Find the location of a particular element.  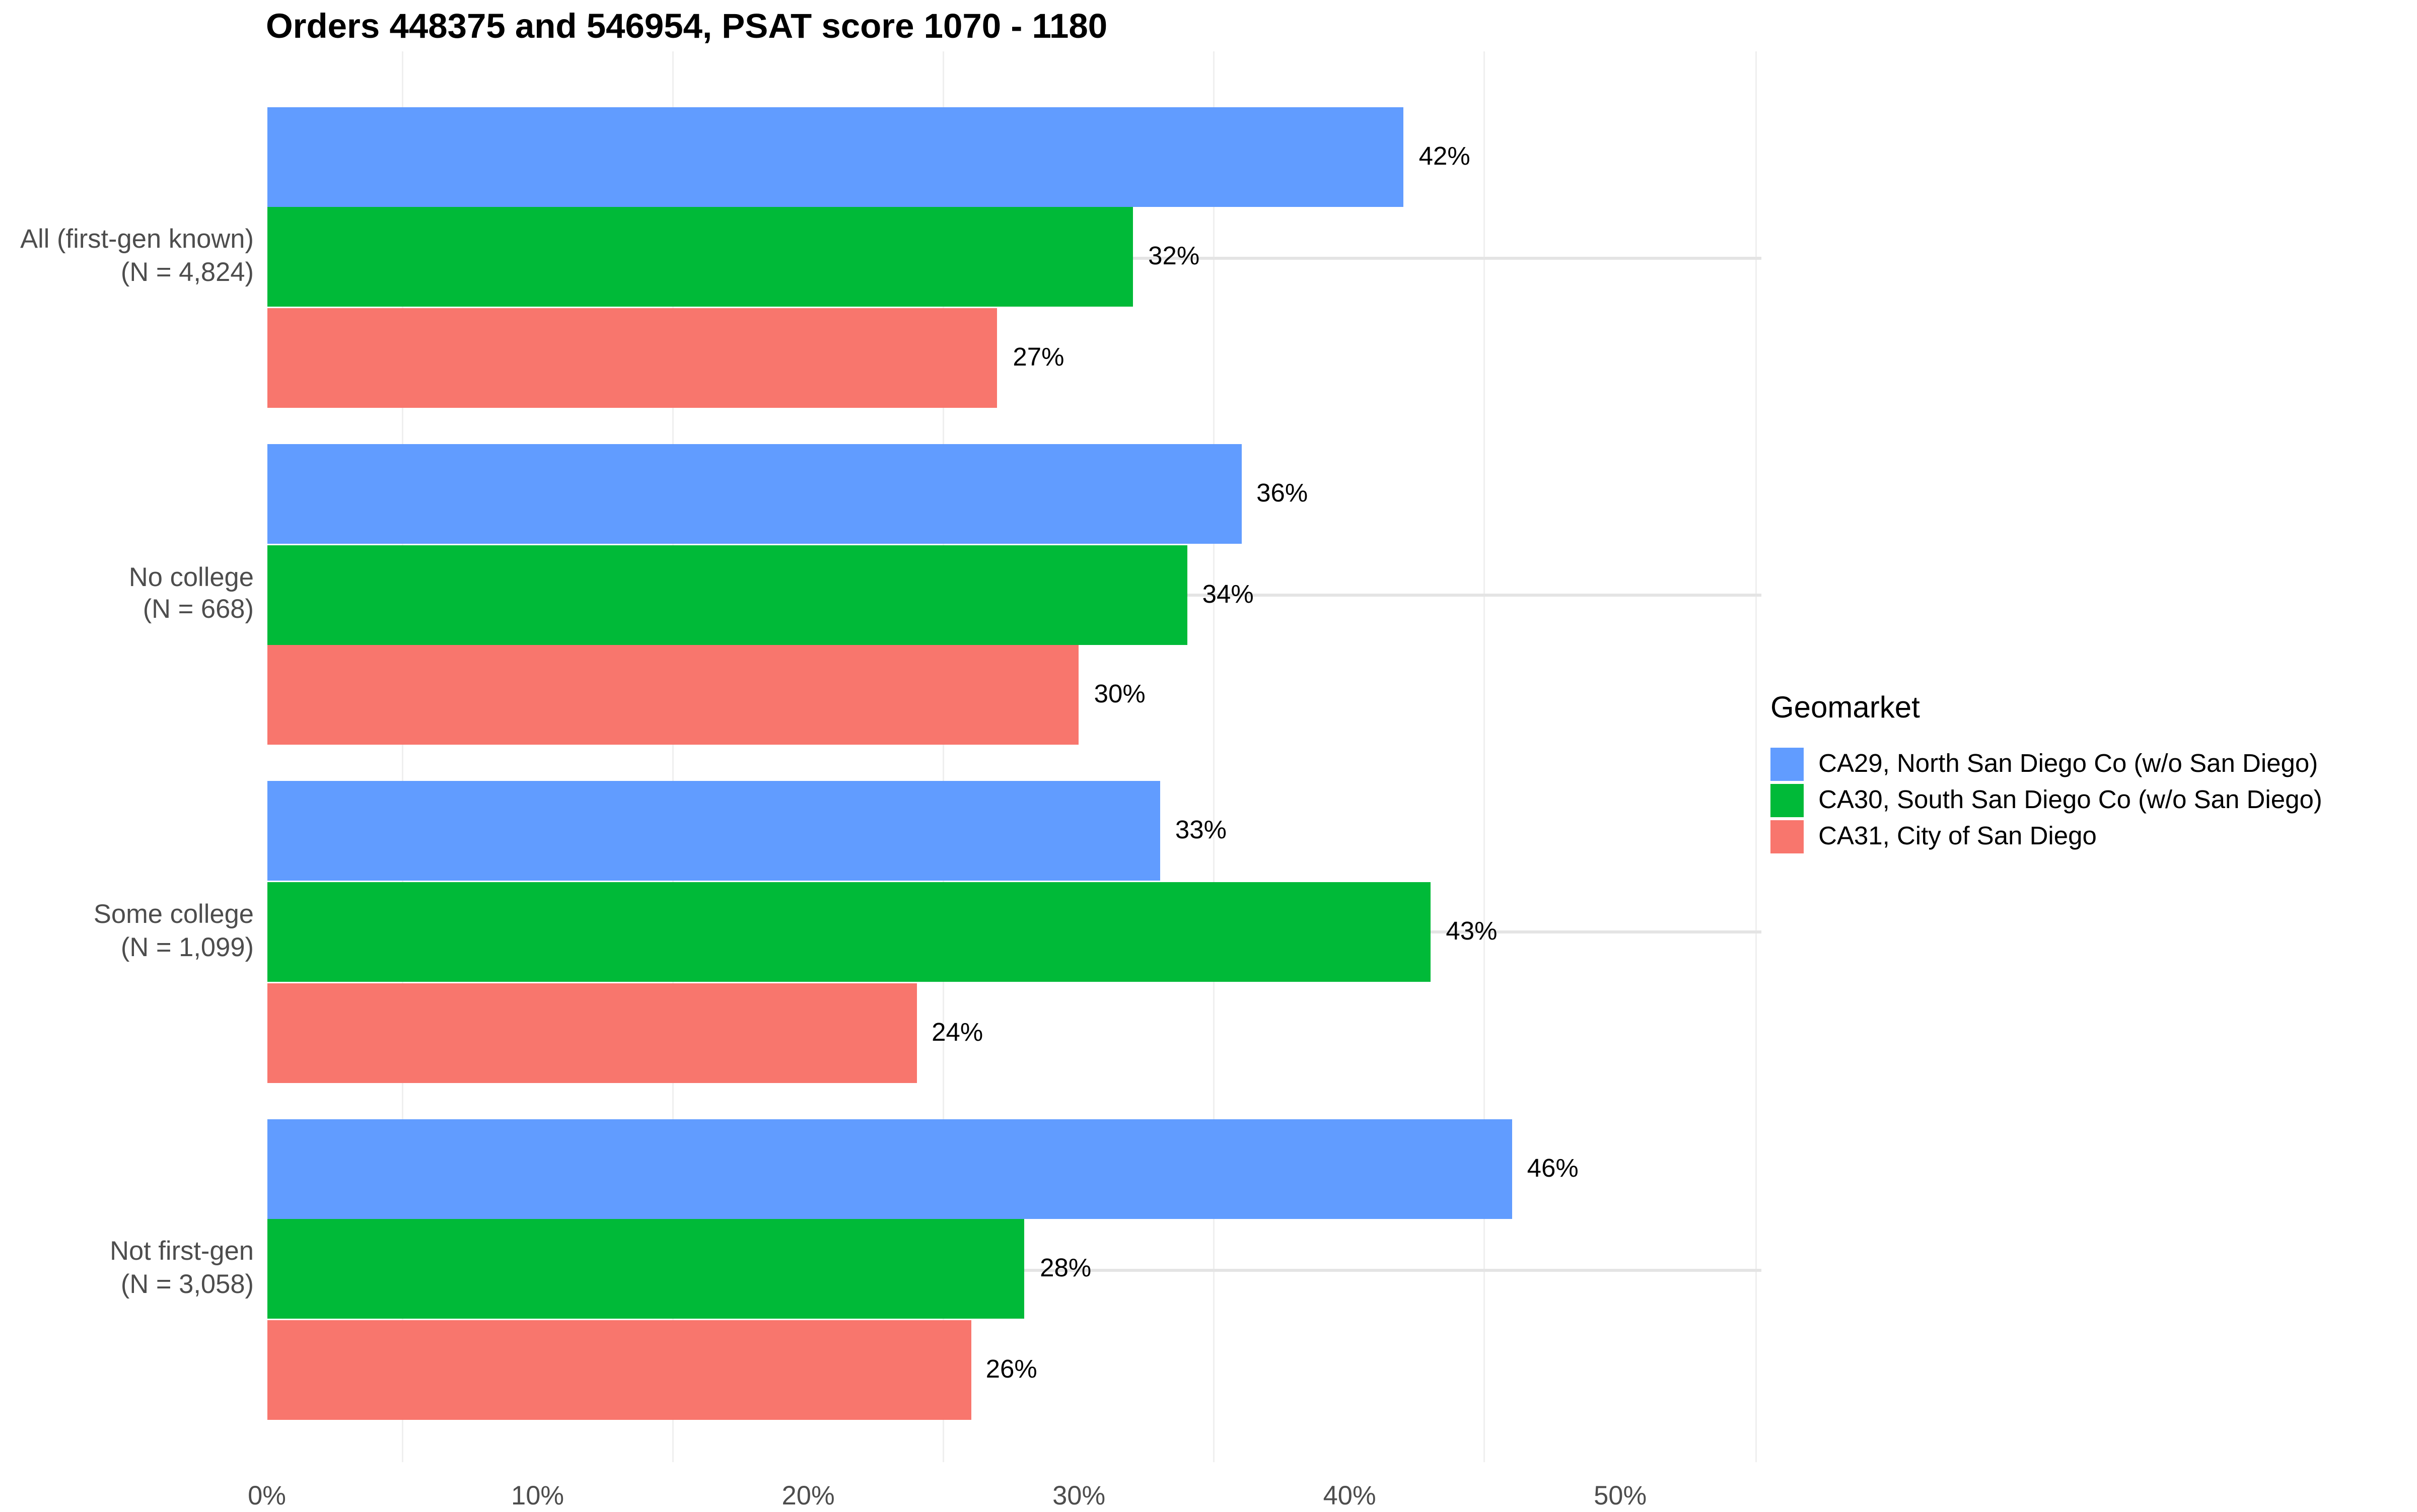

bar-ca29-group3 is located at coordinates (713, 831).